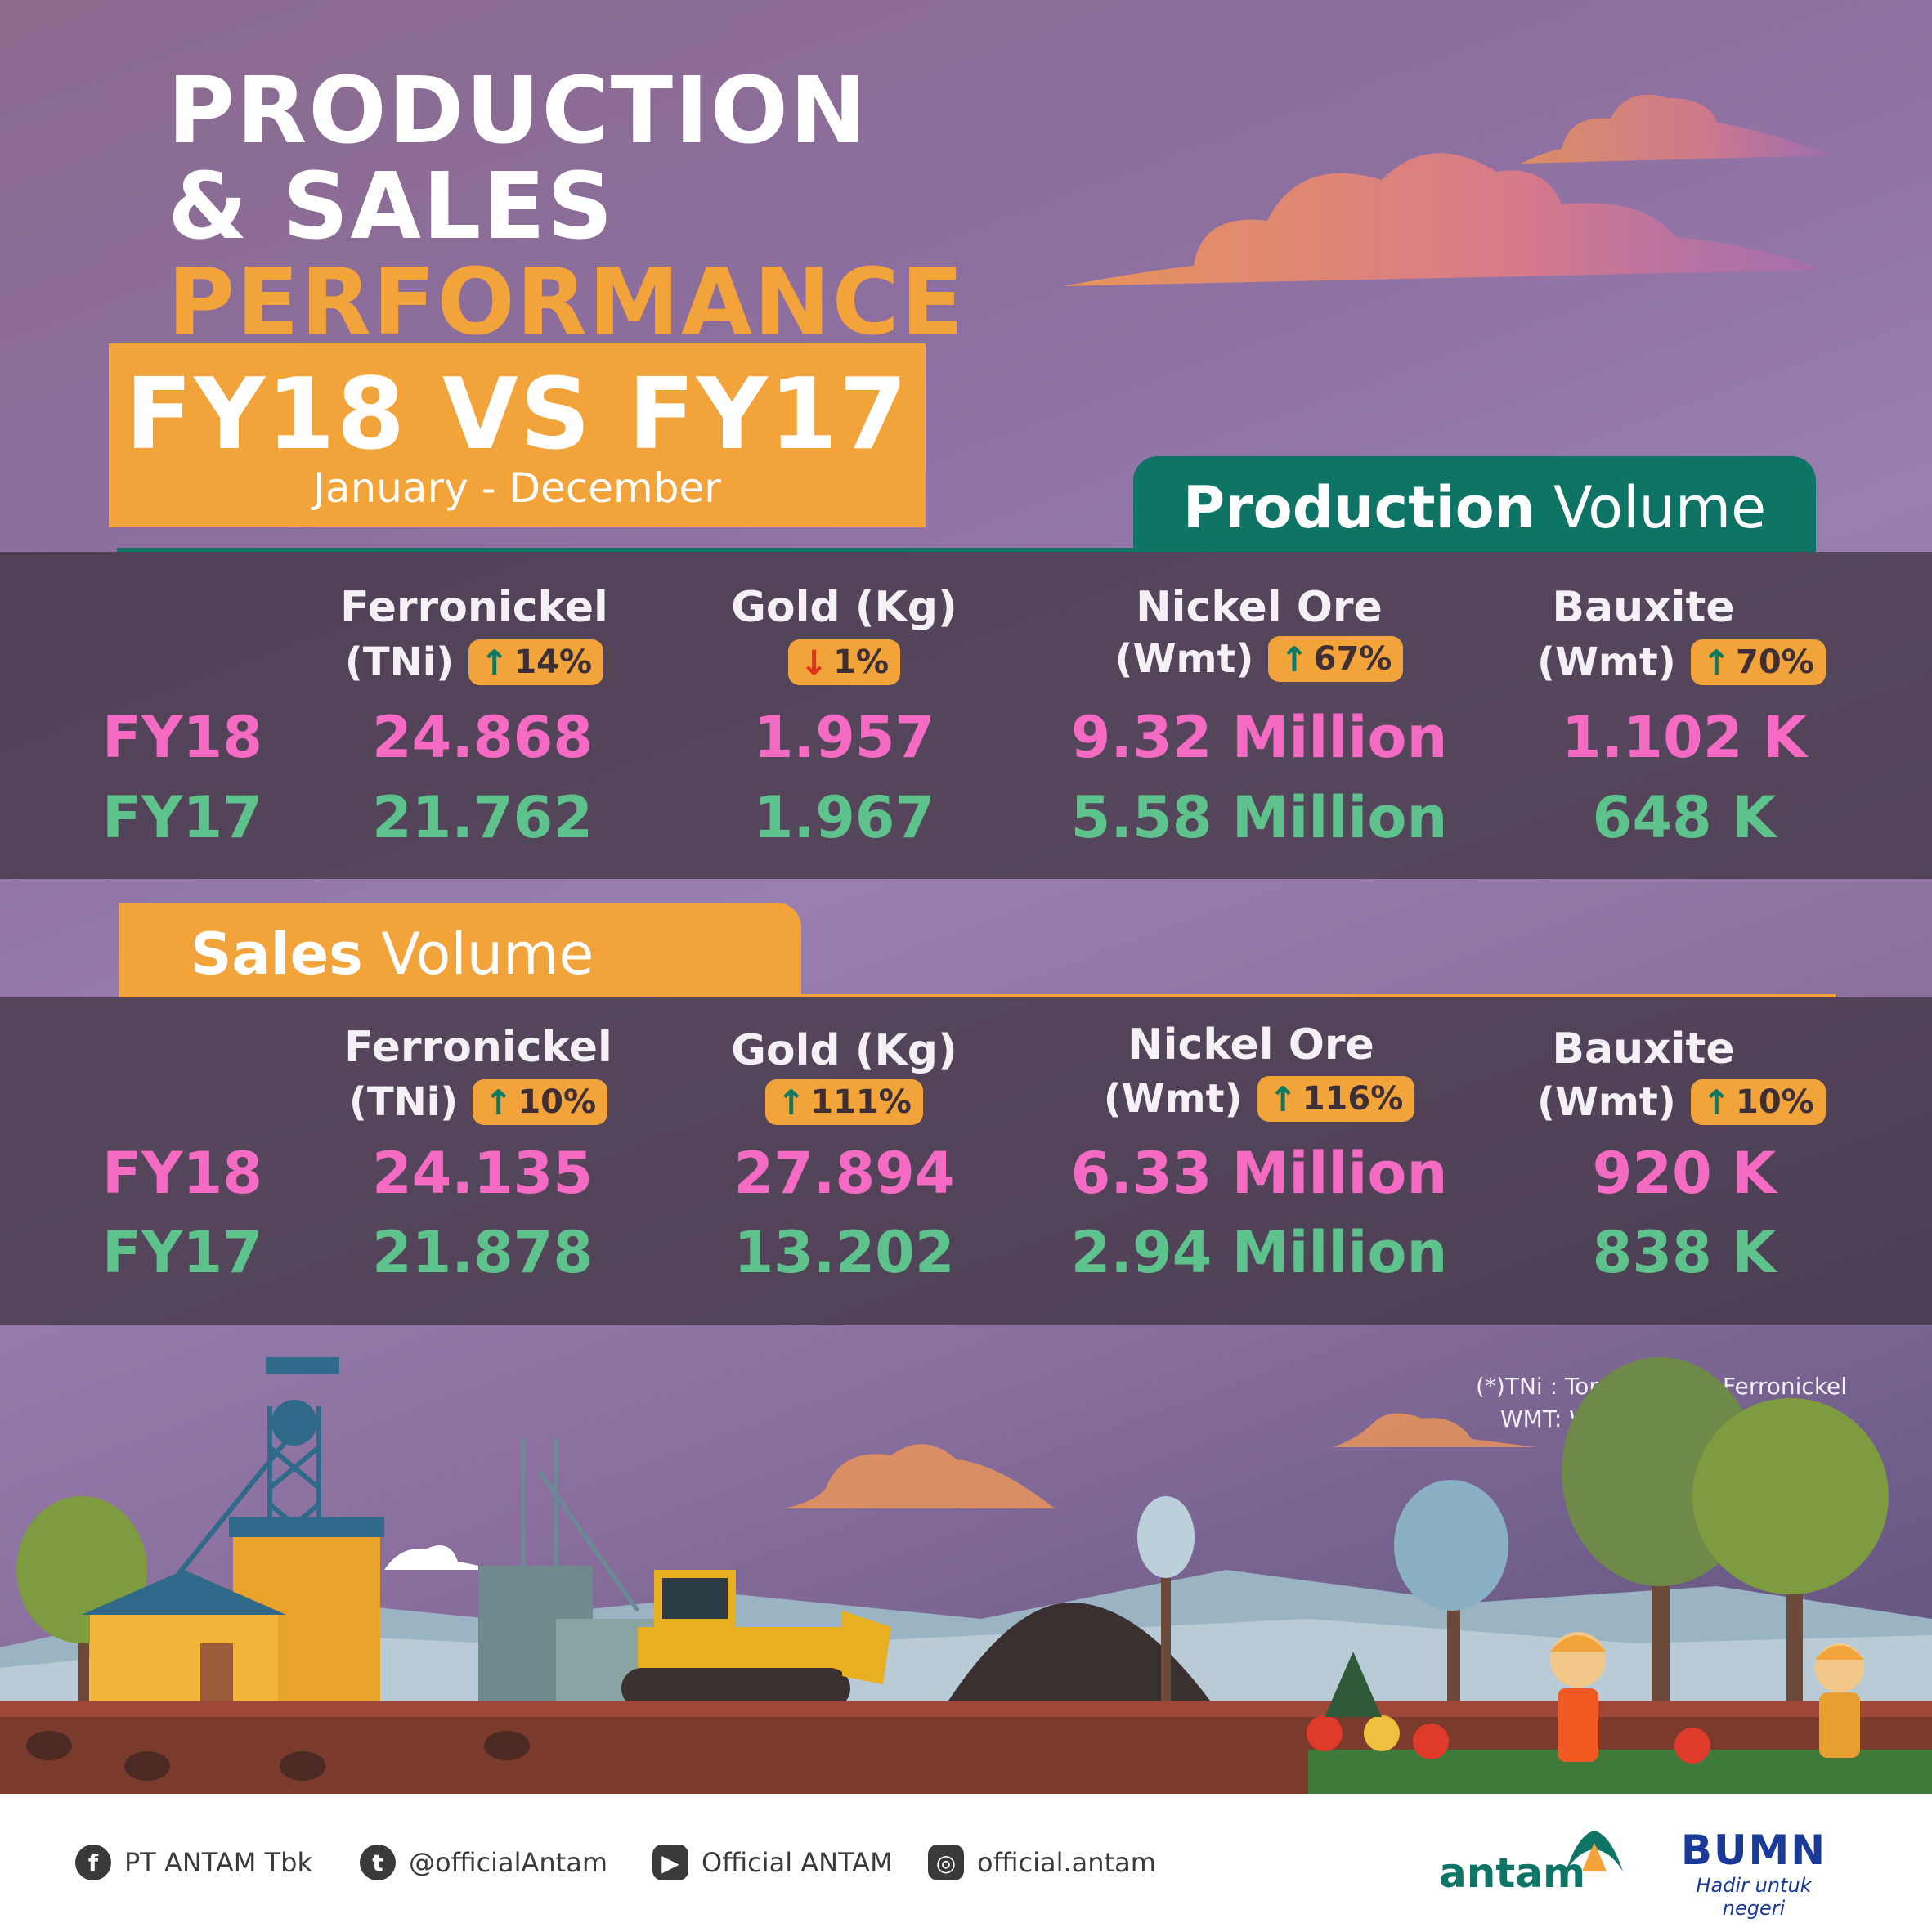 This screenshot has height=1932, width=1932. I want to click on production-bauxite-change: 70%, so click(1774, 662).